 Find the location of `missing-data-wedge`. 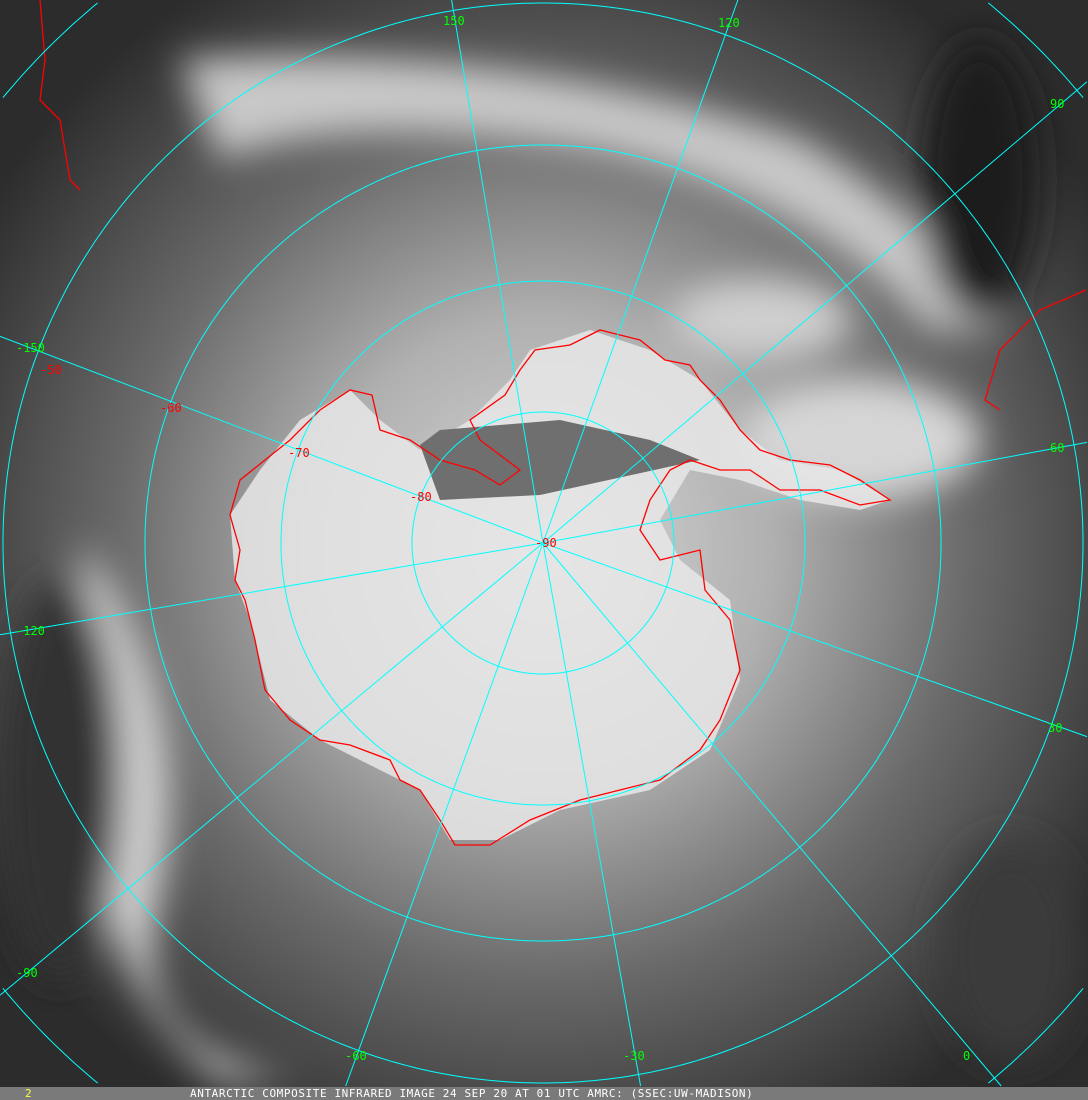

missing-data-wedge is located at coordinates (560, 460).